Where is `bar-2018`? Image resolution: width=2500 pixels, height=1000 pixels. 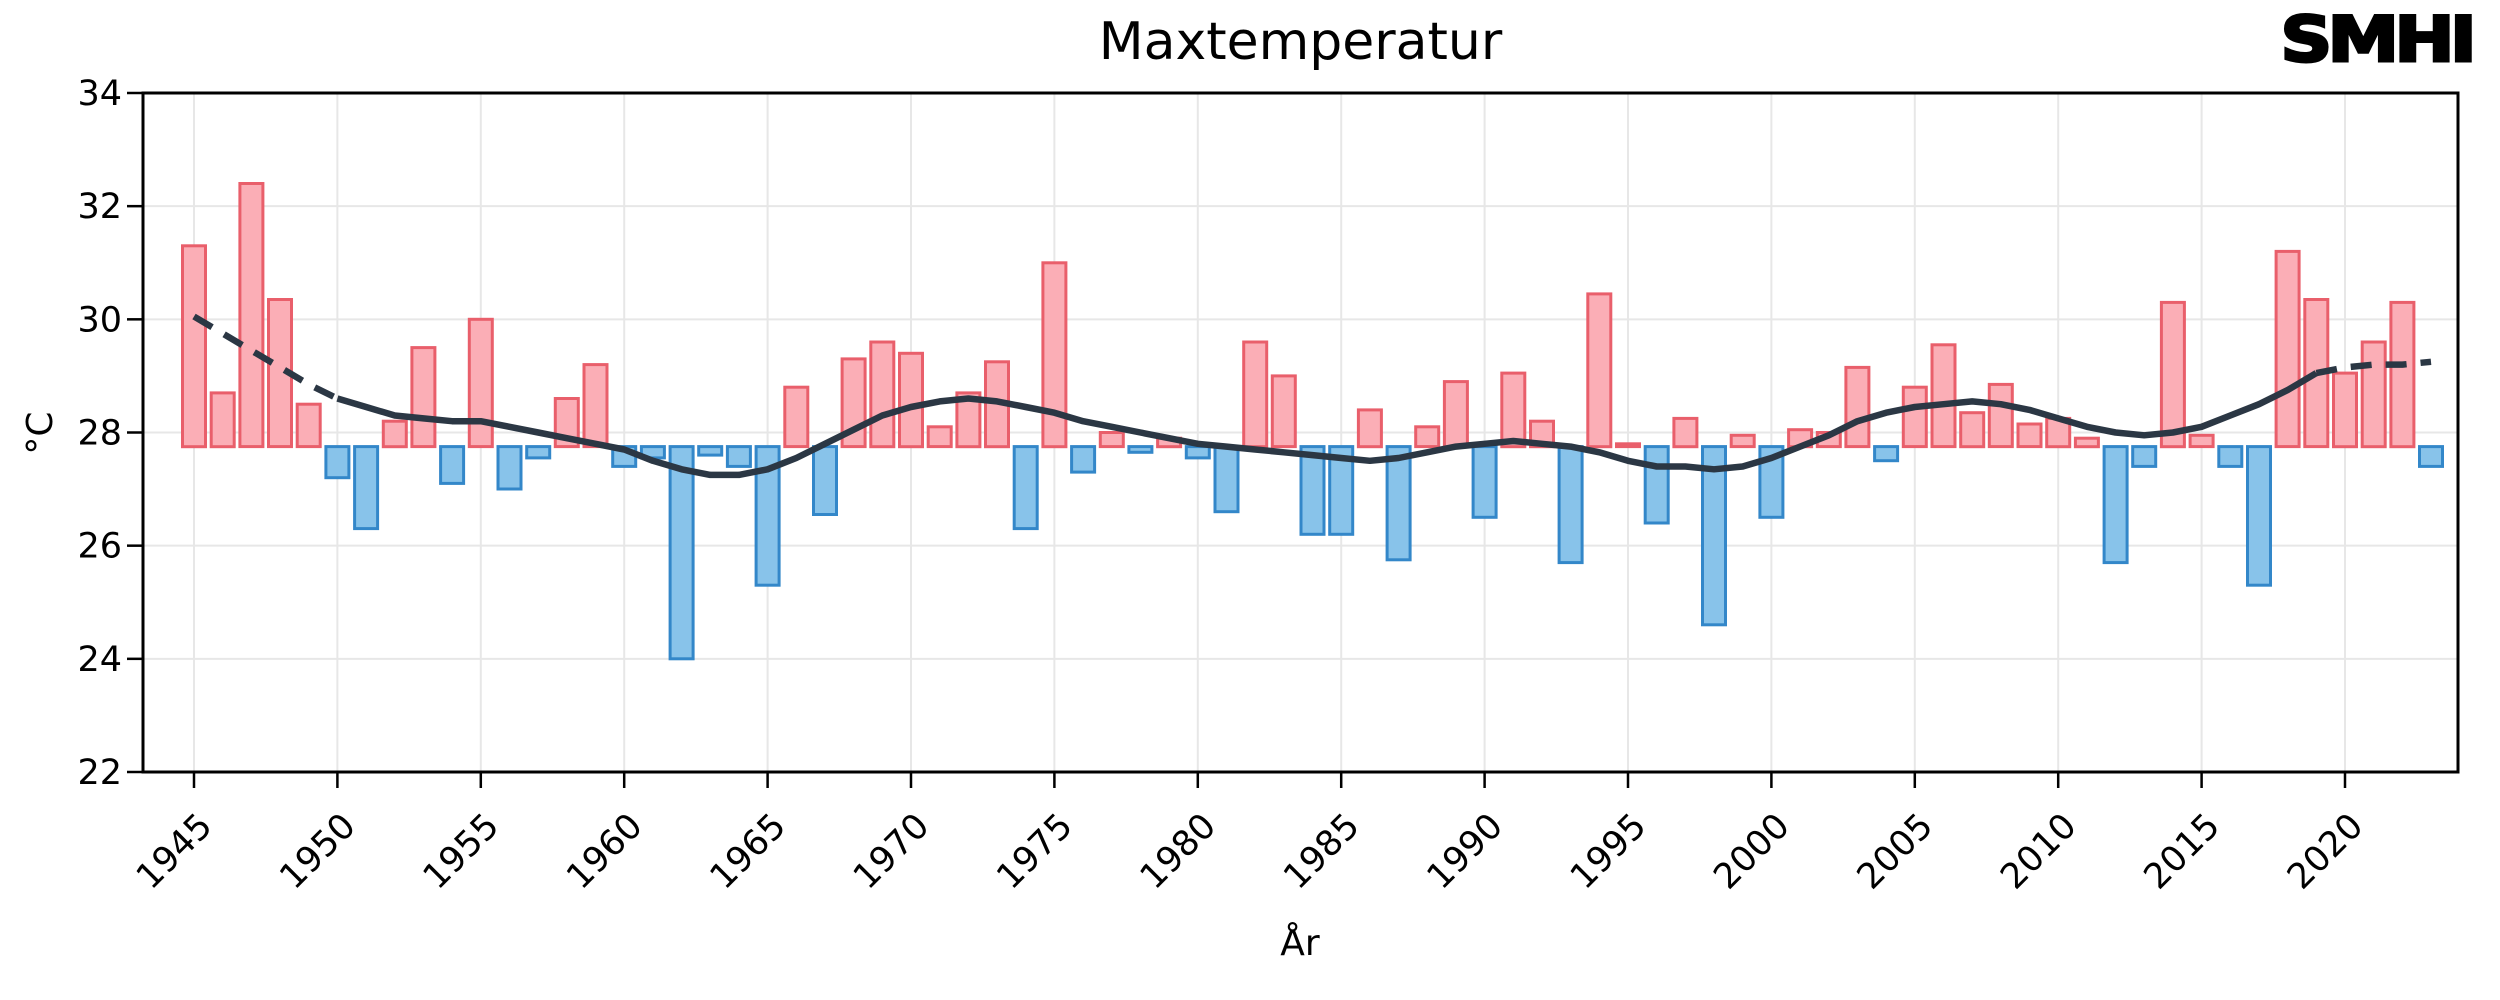
bar-2018 is located at coordinates (2287, 349).